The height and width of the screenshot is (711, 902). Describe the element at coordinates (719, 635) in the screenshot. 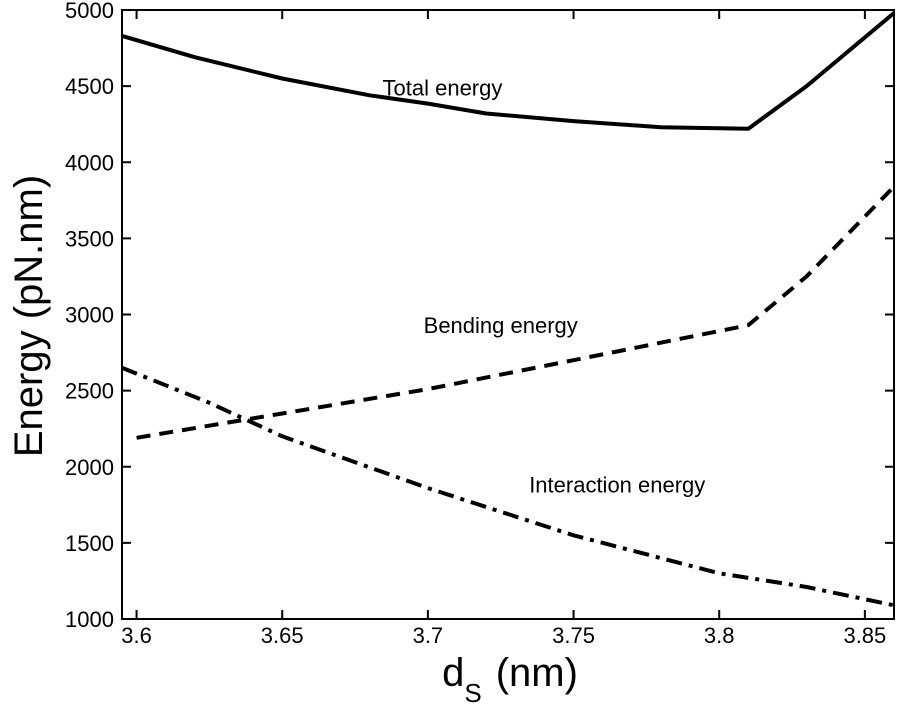

I see `x-tick-label: 3.8` at that location.